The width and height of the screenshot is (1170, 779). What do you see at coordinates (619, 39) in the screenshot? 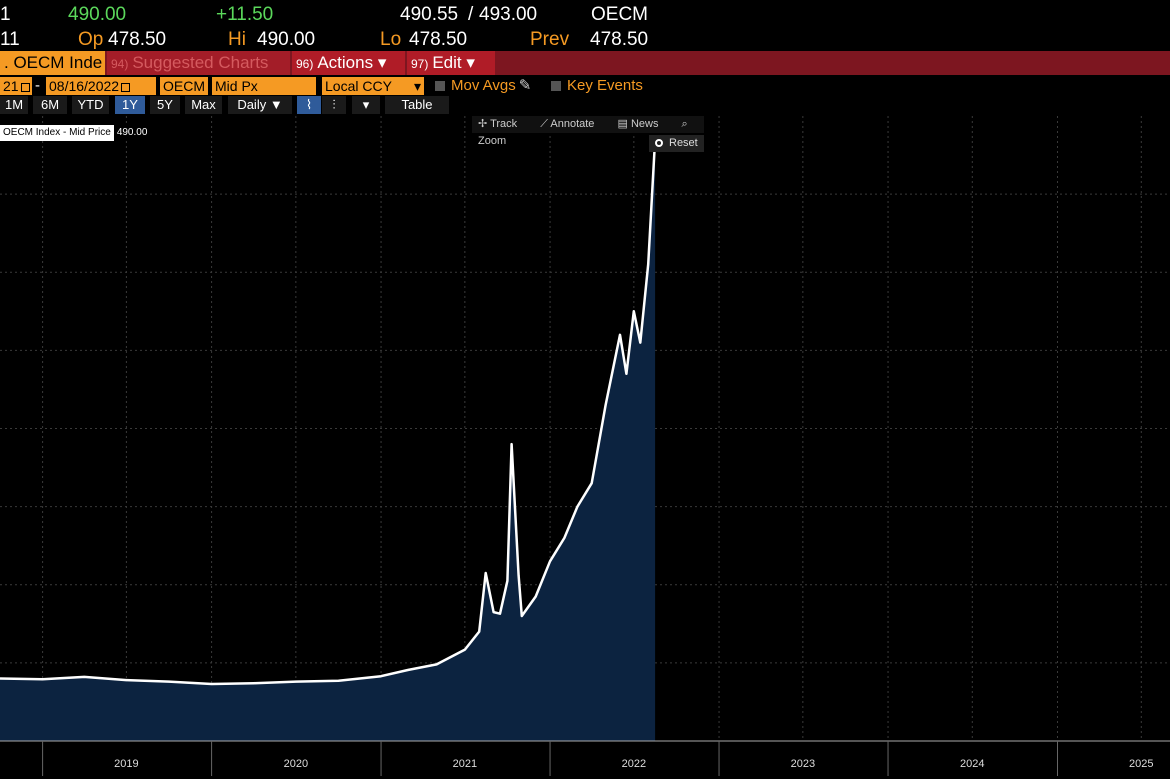
I see `prev-value: 478.50` at bounding box center [619, 39].